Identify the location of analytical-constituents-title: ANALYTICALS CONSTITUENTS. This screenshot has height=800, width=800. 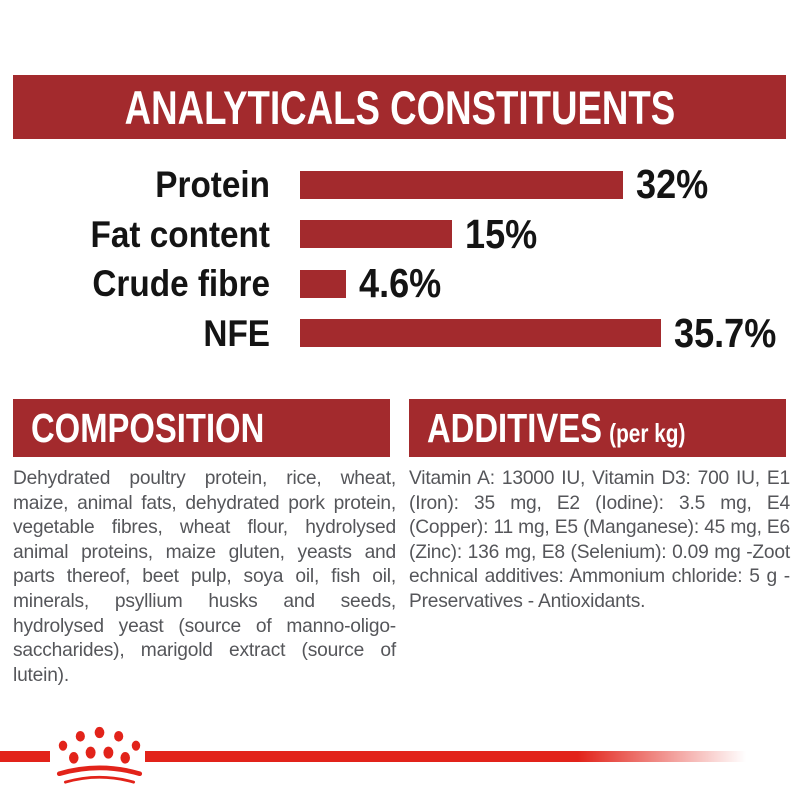
(399, 107).